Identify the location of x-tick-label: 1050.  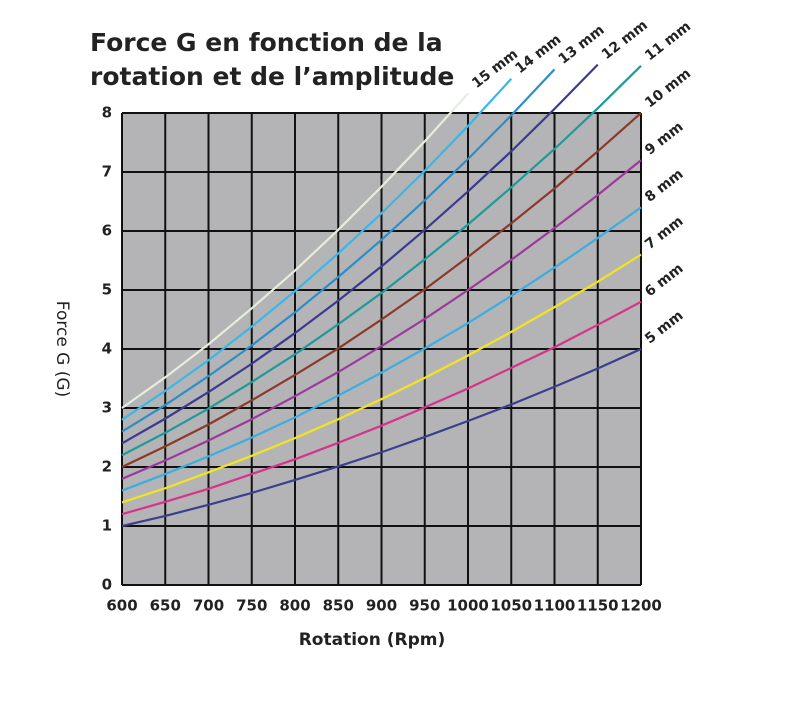
(511, 606).